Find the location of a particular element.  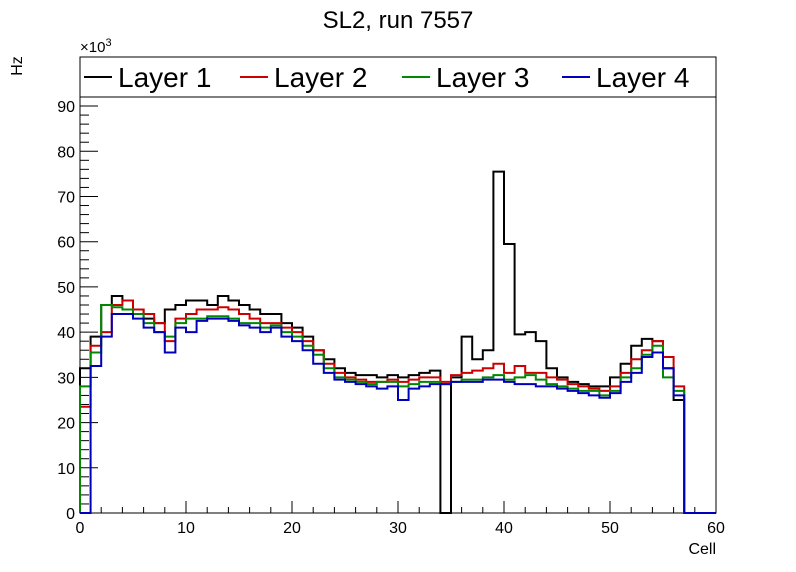

y-tick-label: 40 is located at coordinates (66, 333).